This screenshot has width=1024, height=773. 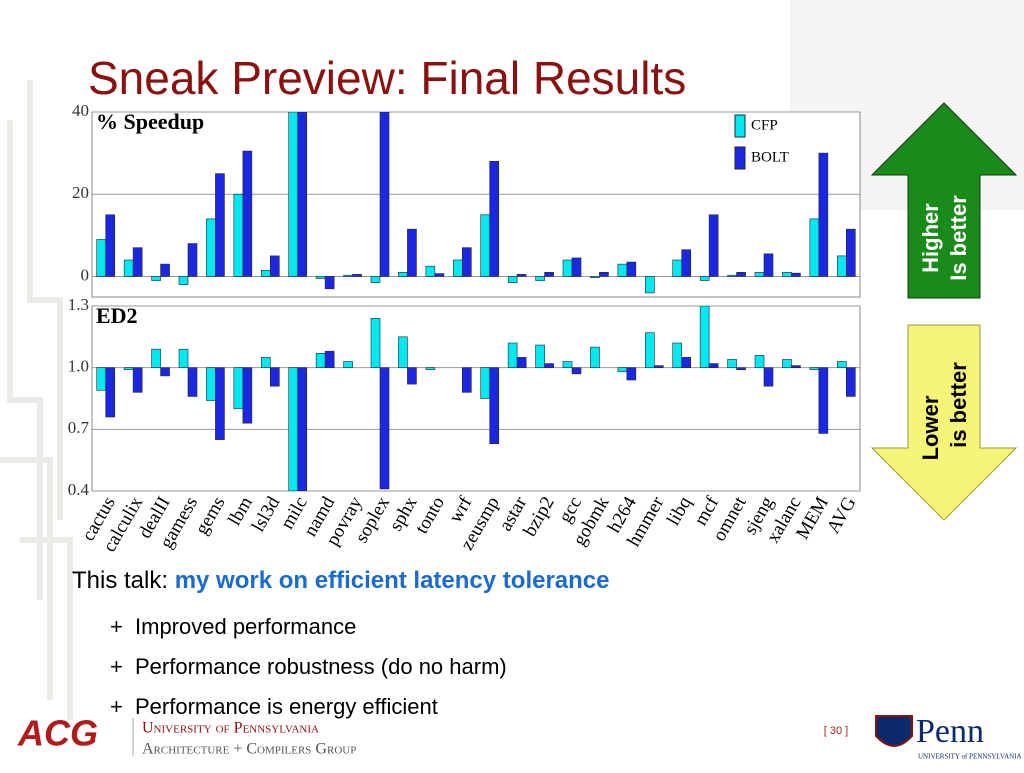 I want to click on x-tick-label: libq, so click(x=679, y=511).